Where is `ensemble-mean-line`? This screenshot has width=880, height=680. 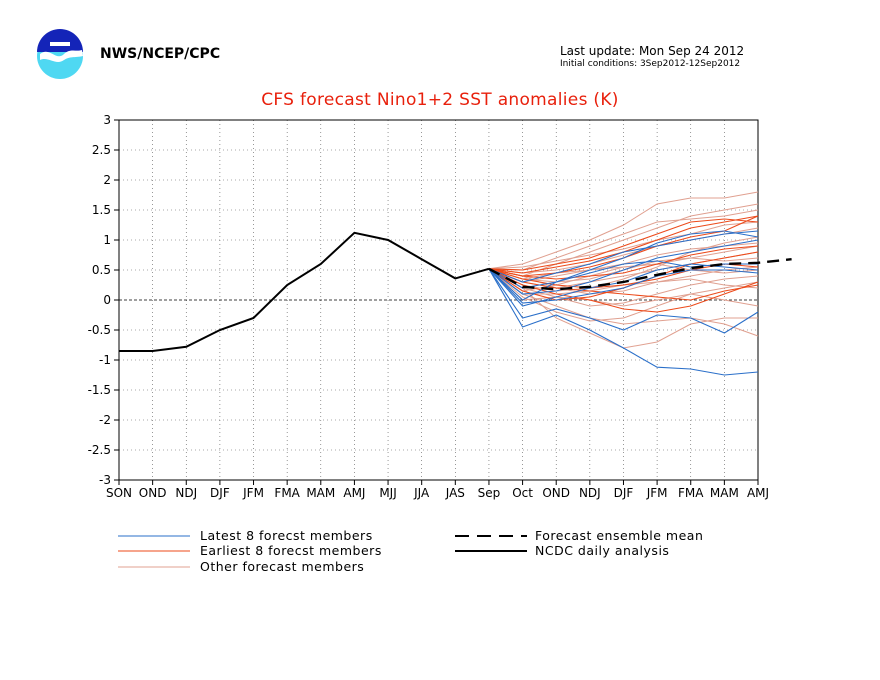 ensemble-mean-line is located at coordinates (640, 274).